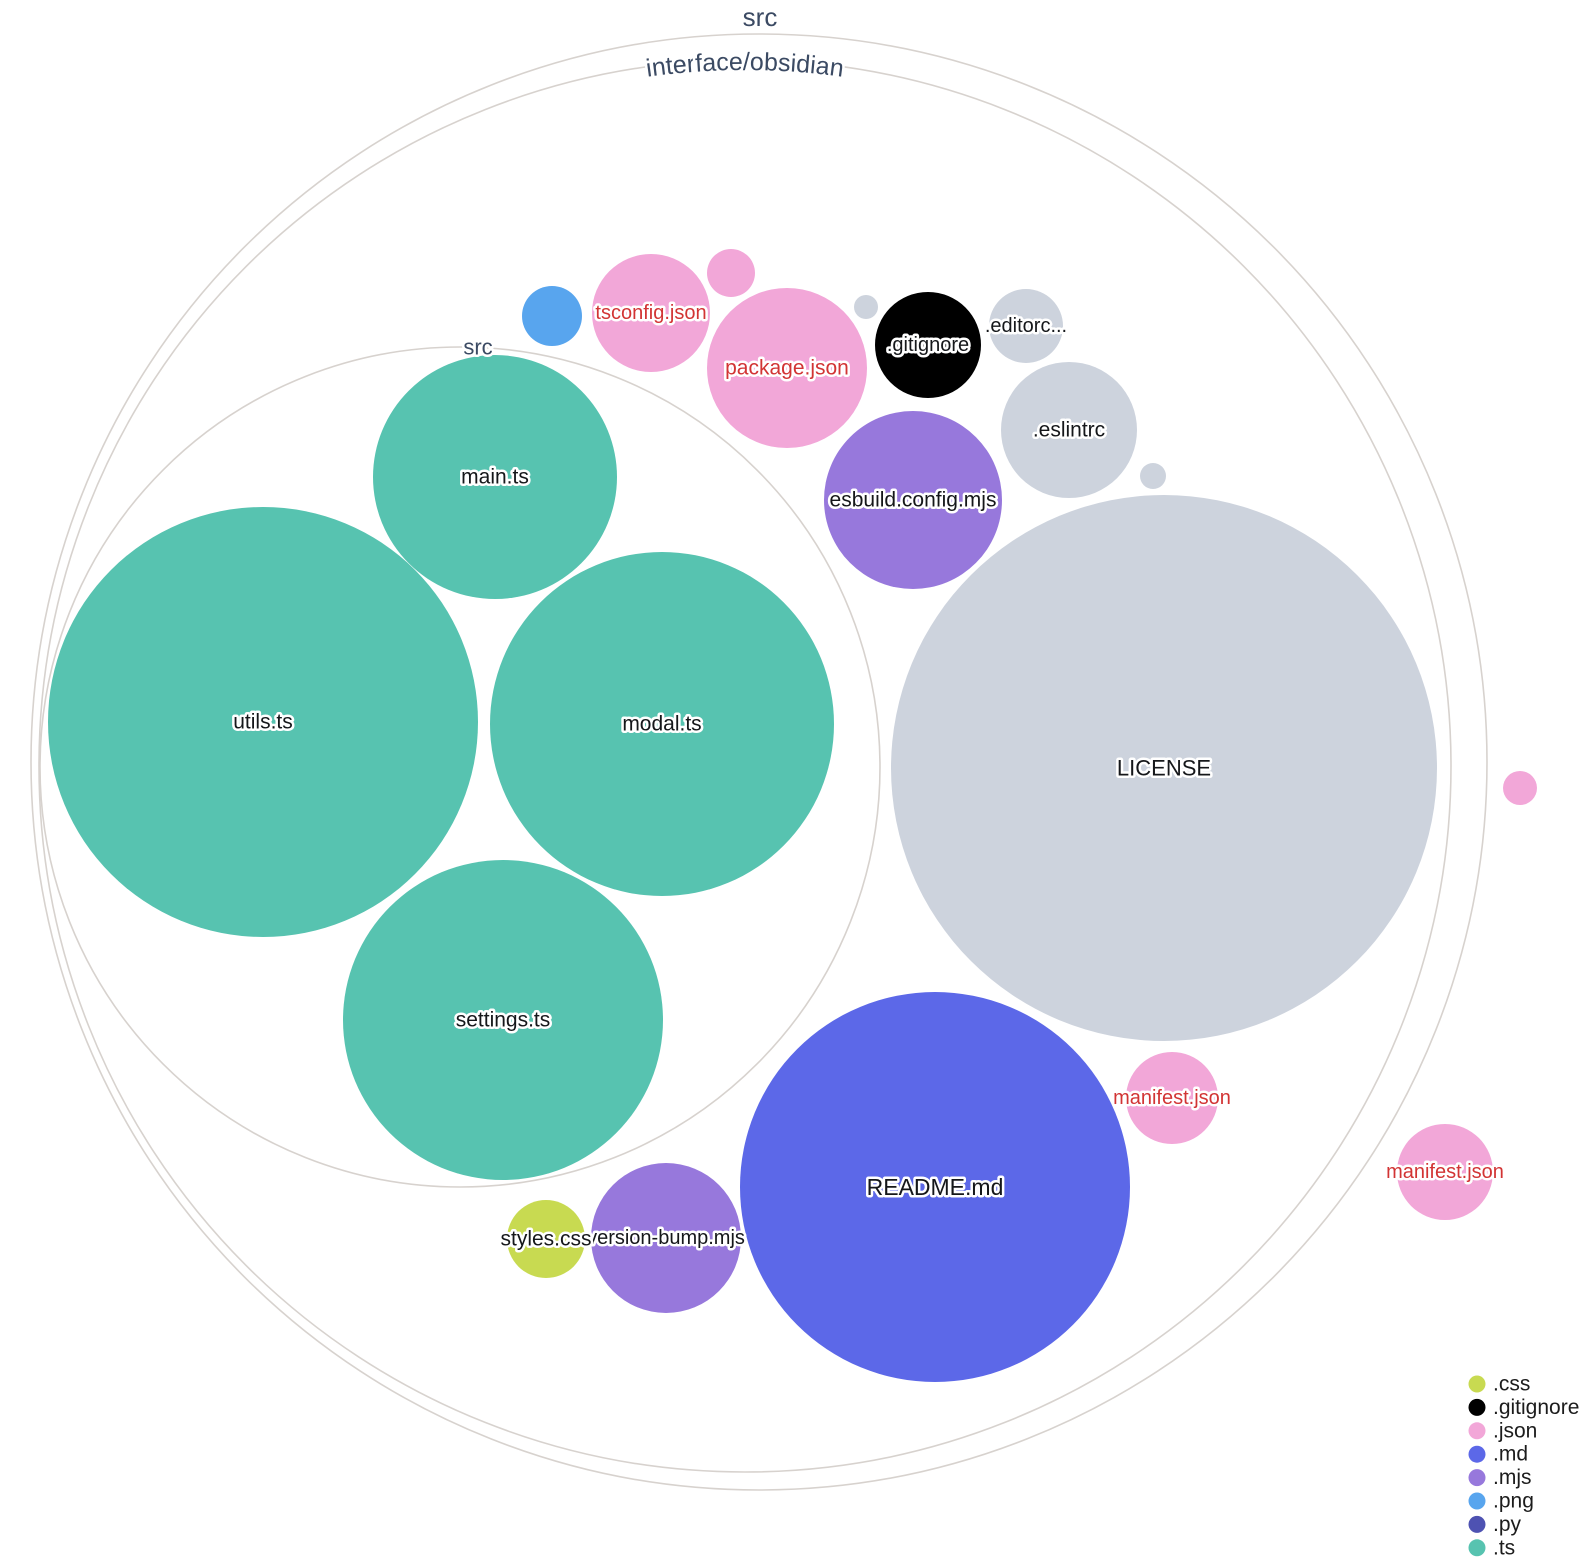  I want to click on file-label-.gitignore: .gitignore, so click(928, 345).